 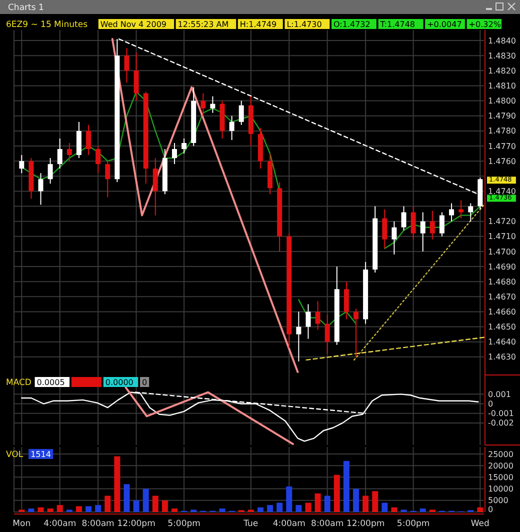 What do you see at coordinates (502, 297) in the screenshot?
I see `y-tick-label: 1.4670` at bounding box center [502, 297].